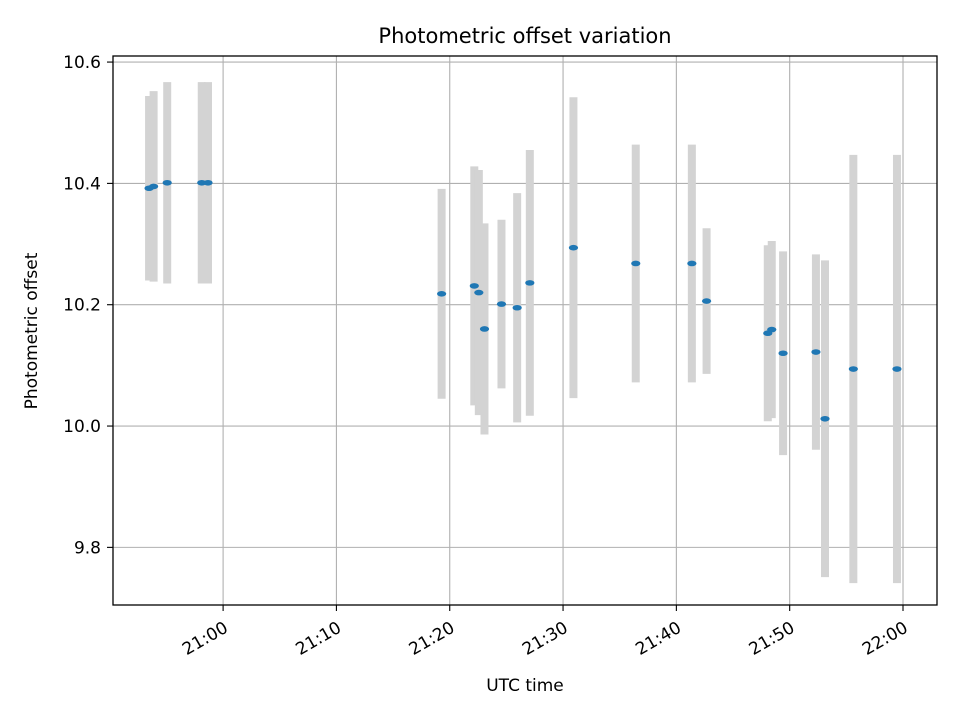  I want to click on y-tick-label: 10.4, so click(82, 184).